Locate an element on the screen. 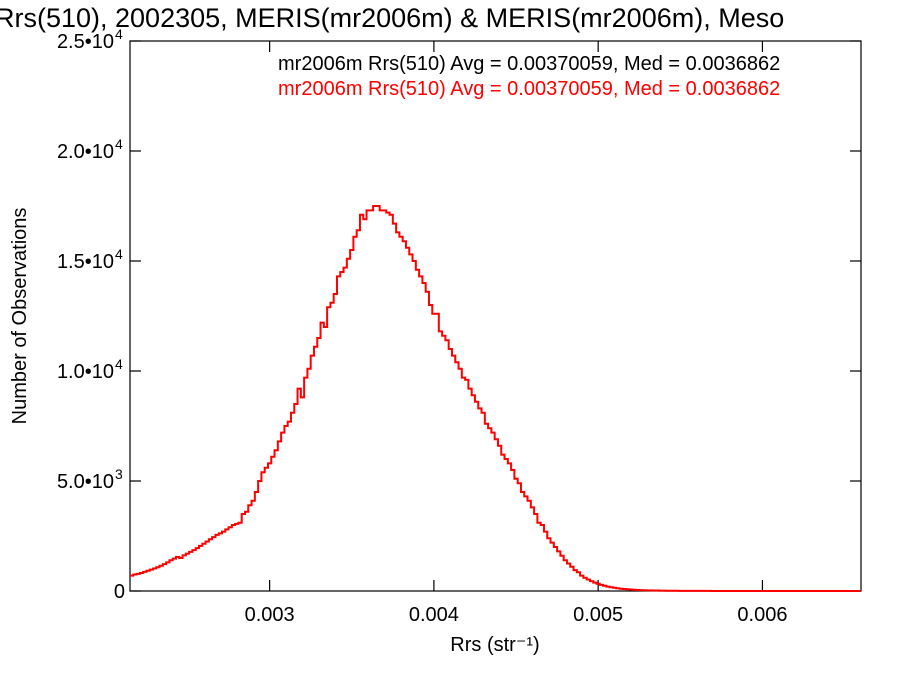 This screenshot has height=675, width=900. y-tick-label: 2.5•10 is located at coordinates (85, 42).